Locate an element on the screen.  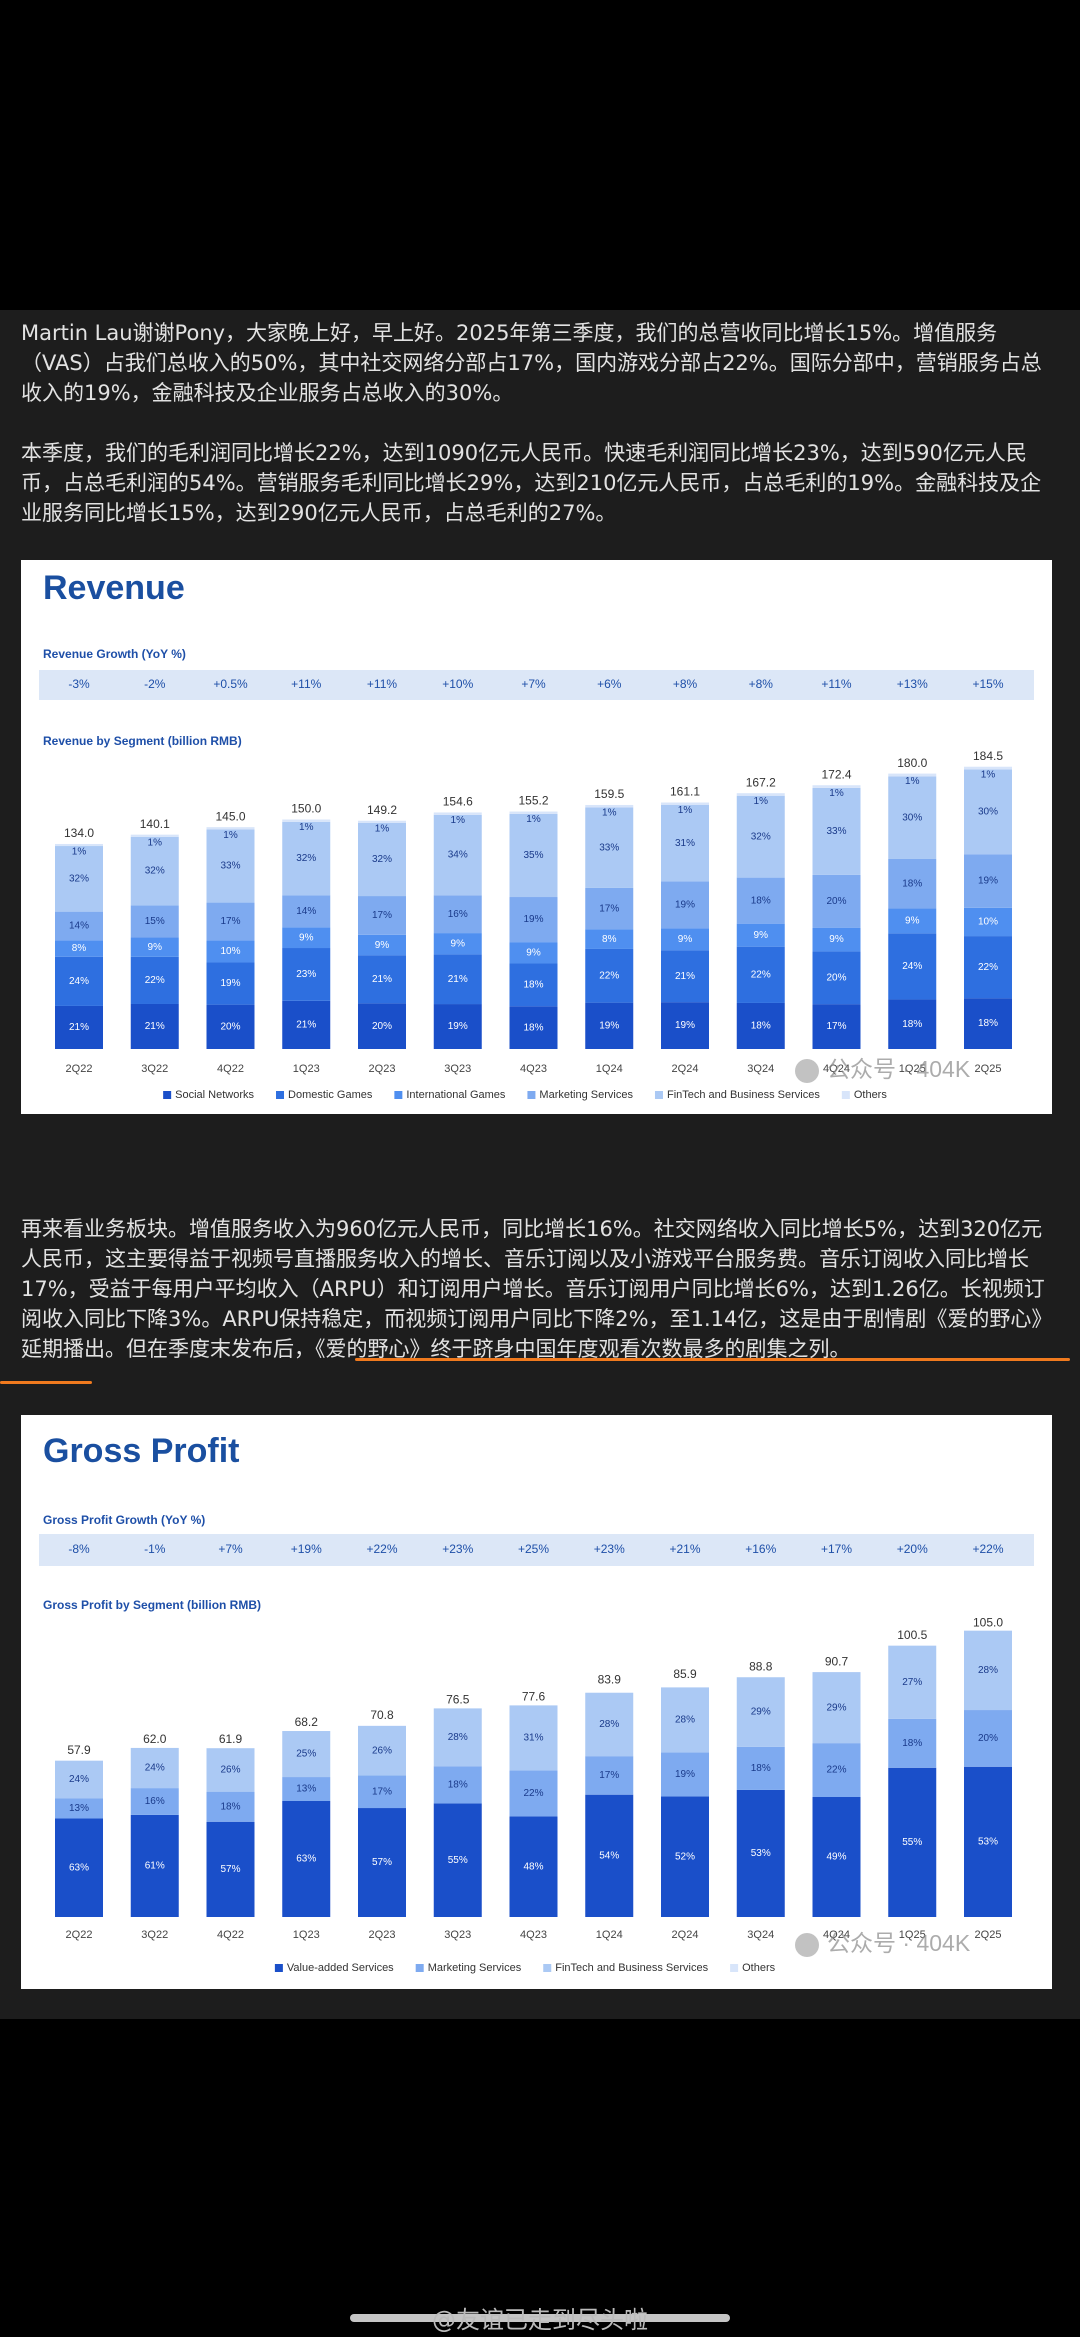
bar-total-label: 77.6 is located at coordinates (534, 1697).